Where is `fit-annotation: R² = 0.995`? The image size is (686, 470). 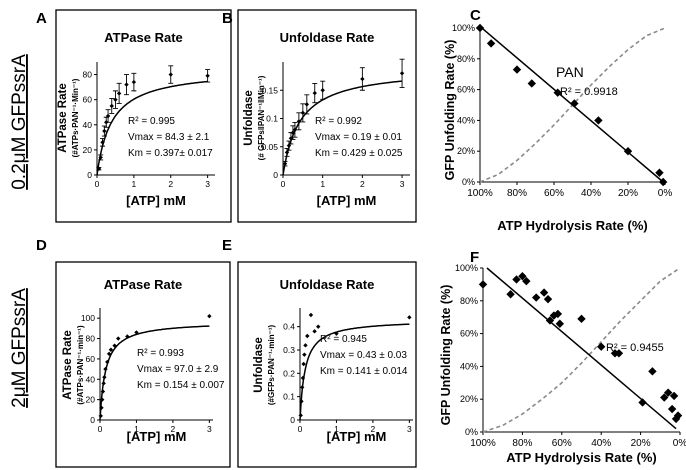
fit-annotation: R² = 0.995 is located at coordinates (151, 121).